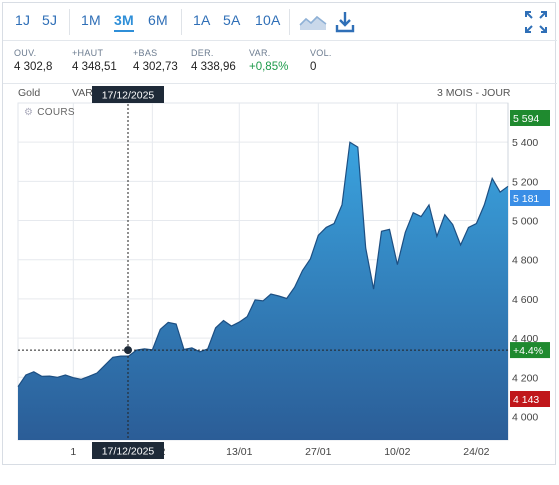 Image resolution: width=559 pixels, height=485 pixels. I want to click on stat-open: OUV. 4 302,8, so click(33, 60).